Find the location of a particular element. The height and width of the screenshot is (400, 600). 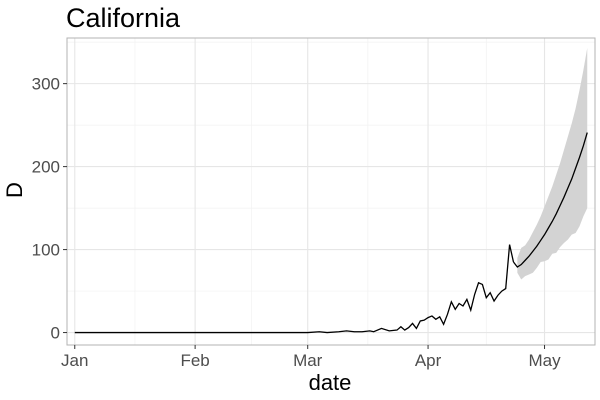

y-axis-title: D is located at coordinates (14, 190).